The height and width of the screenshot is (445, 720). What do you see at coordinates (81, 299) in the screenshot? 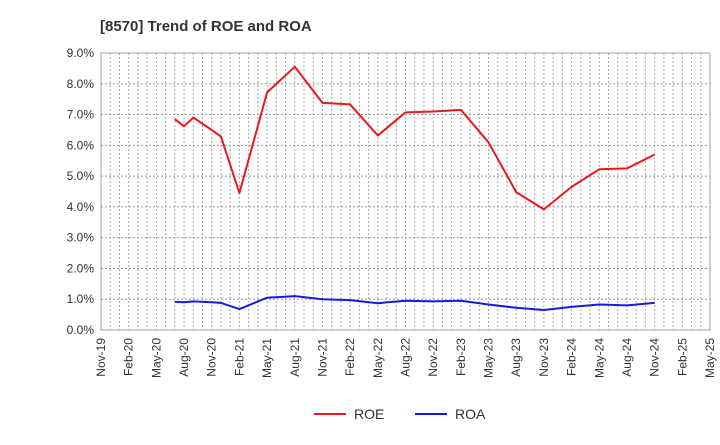
I see `y-tick-label: 1.0%` at bounding box center [81, 299].